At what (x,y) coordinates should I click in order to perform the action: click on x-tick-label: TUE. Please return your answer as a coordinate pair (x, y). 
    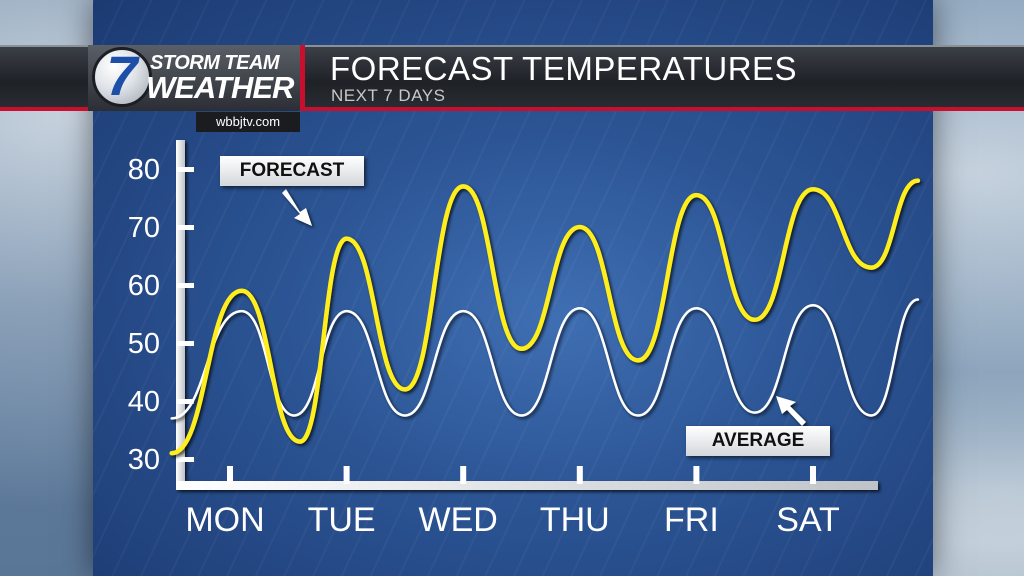
    Looking at the image, I should click on (342, 520).